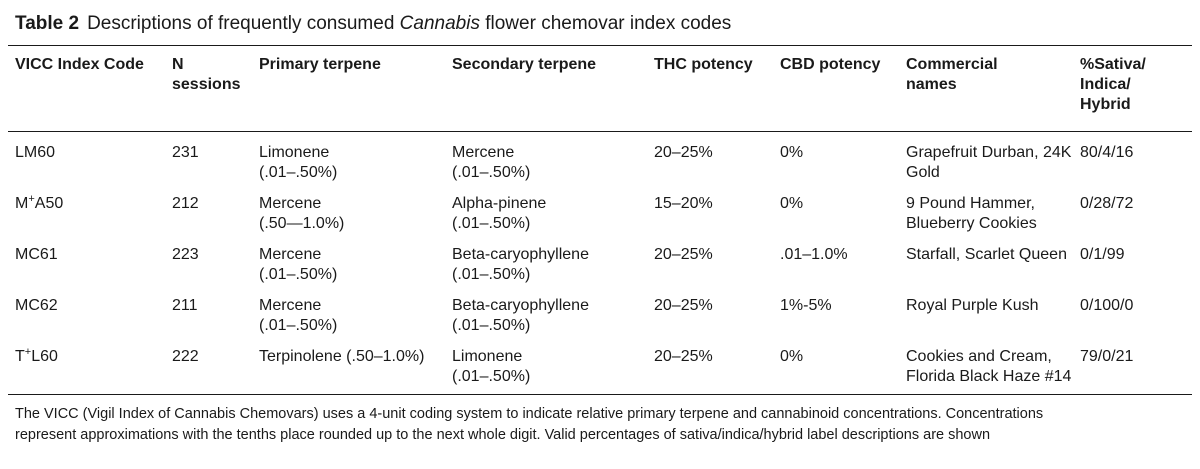 This screenshot has height=469, width=1200. I want to click on table-top-rule, so click(600, 45).